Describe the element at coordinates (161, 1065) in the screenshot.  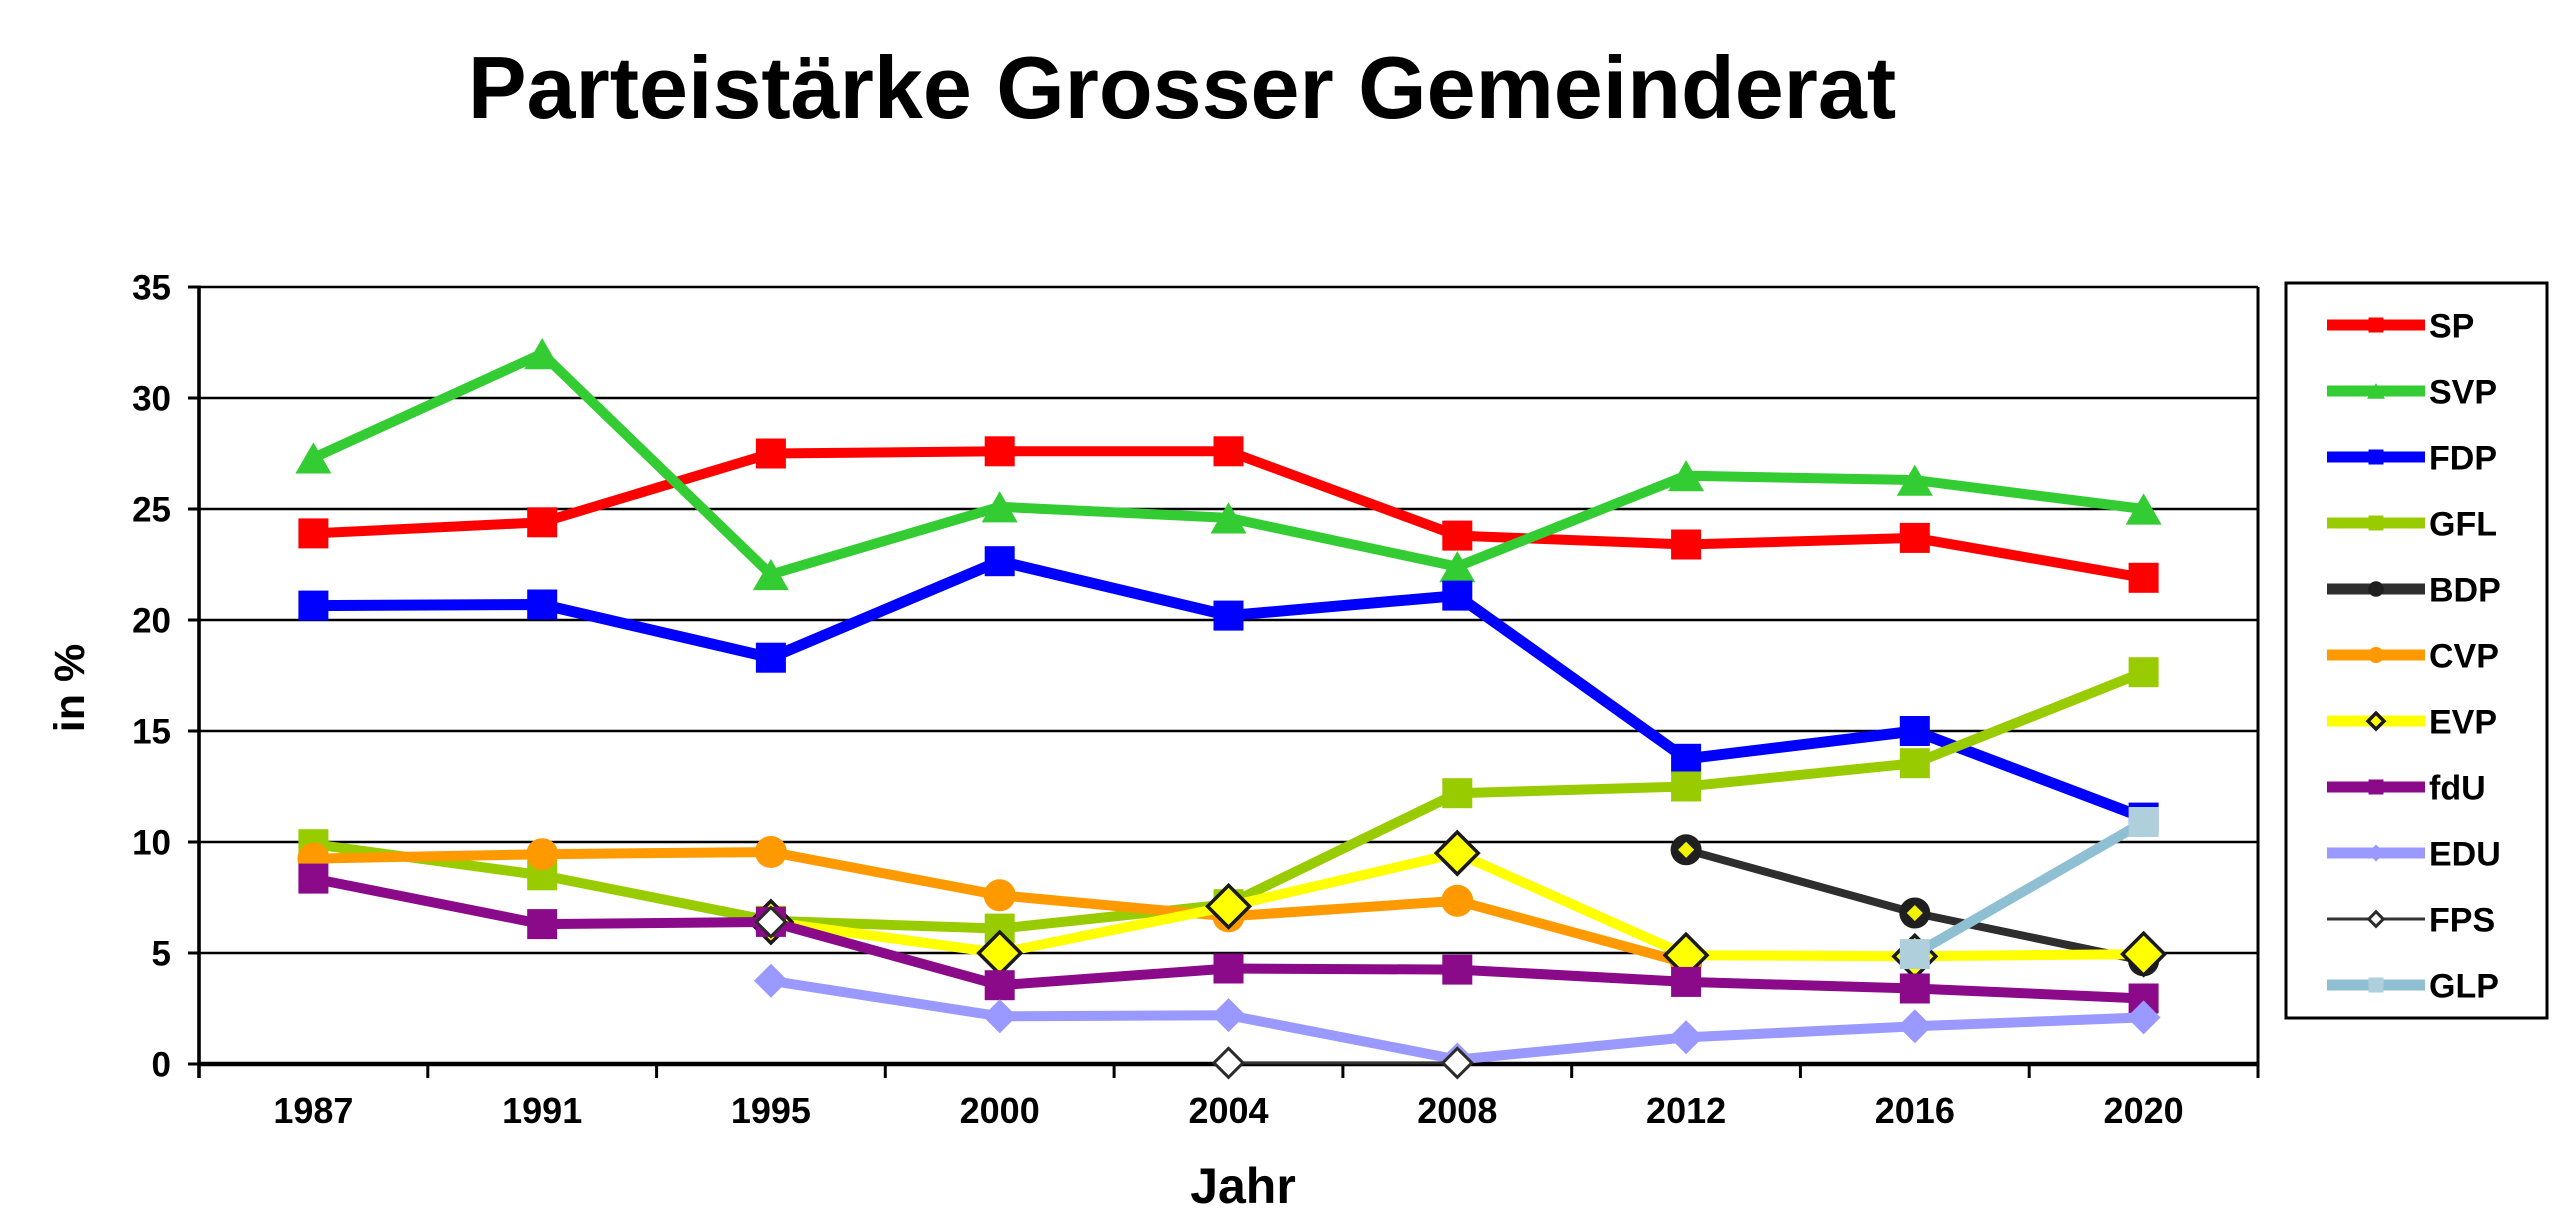
I see `svg-text: 0` at that location.